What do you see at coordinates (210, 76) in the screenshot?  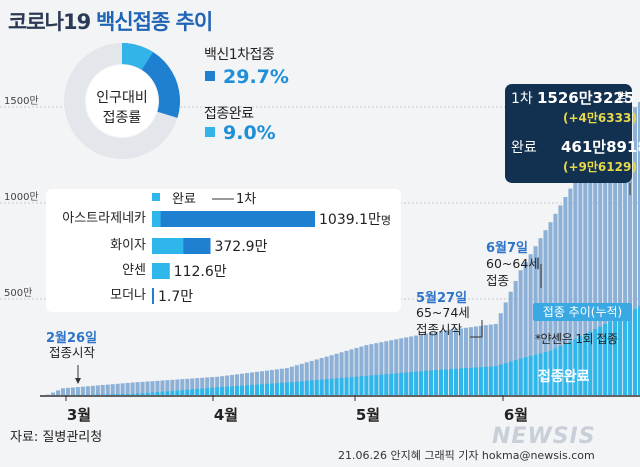 I see `first-dose-swatch` at bounding box center [210, 76].